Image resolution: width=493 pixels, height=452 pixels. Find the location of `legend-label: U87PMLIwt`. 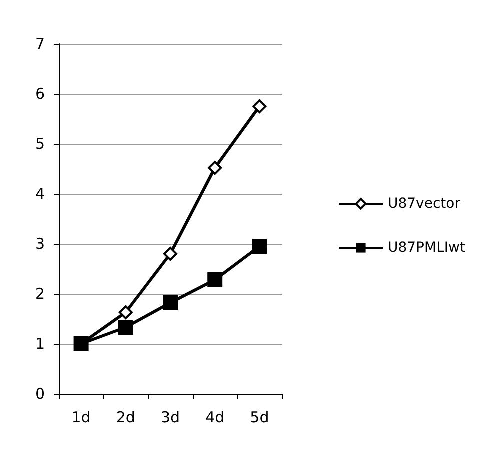

legend-label: U87PMLIwt is located at coordinates (427, 248).